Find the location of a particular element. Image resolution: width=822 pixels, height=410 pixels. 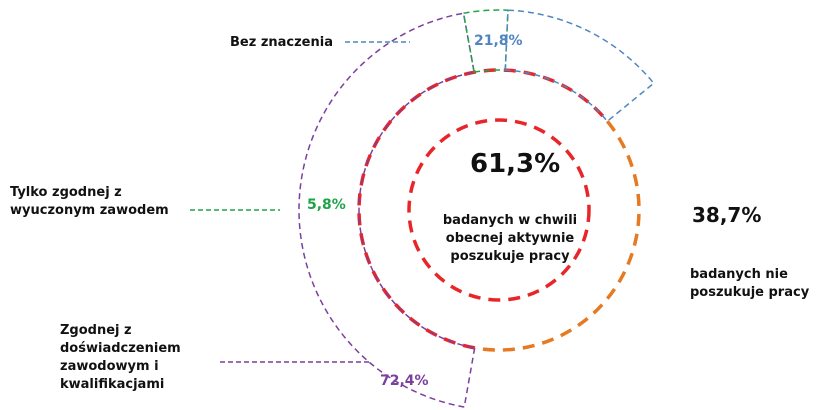

inner-label: badanych nie poszukuje pracy is located at coordinates (750, 283).